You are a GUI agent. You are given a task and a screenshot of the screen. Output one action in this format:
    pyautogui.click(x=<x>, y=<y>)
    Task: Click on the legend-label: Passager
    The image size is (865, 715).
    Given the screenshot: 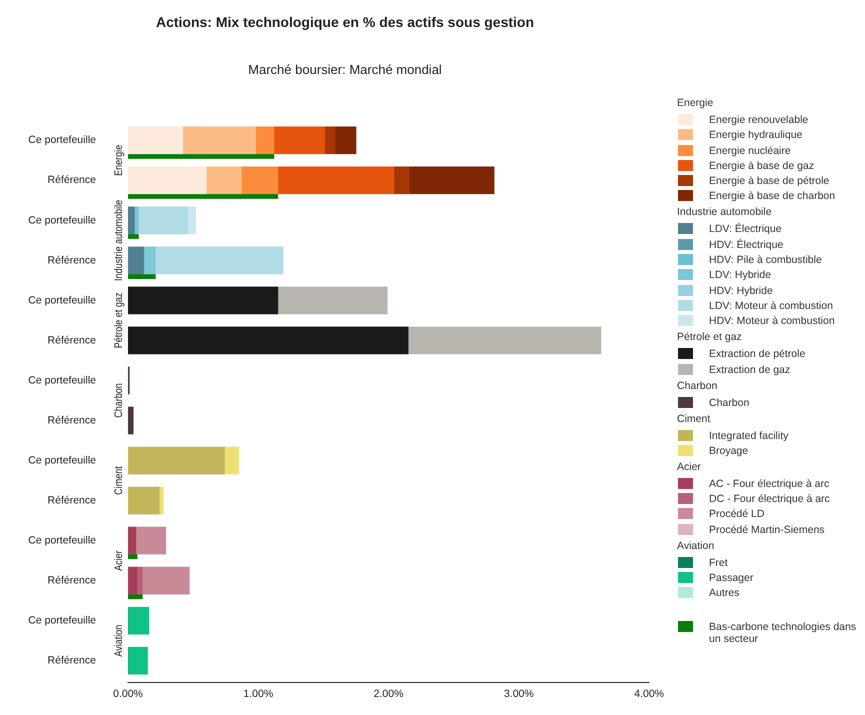 What is the action you would take?
    pyautogui.click(x=731, y=578)
    